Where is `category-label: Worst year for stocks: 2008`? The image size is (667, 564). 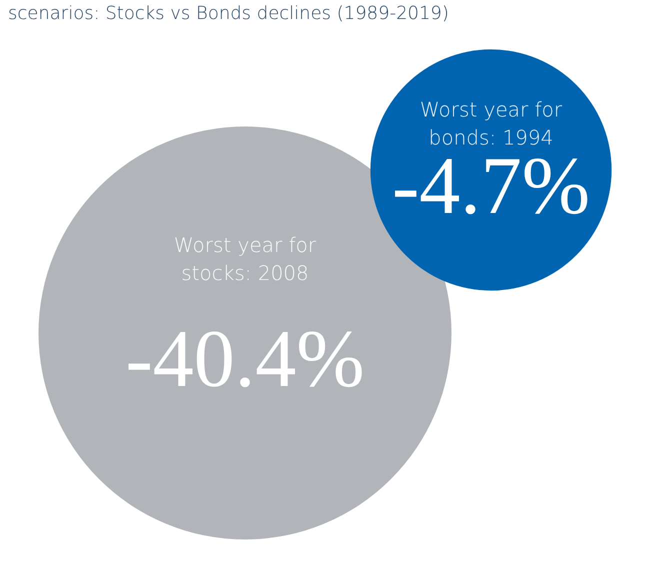 category-label: Worst year for stocks: 2008 is located at coordinates (245, 259).